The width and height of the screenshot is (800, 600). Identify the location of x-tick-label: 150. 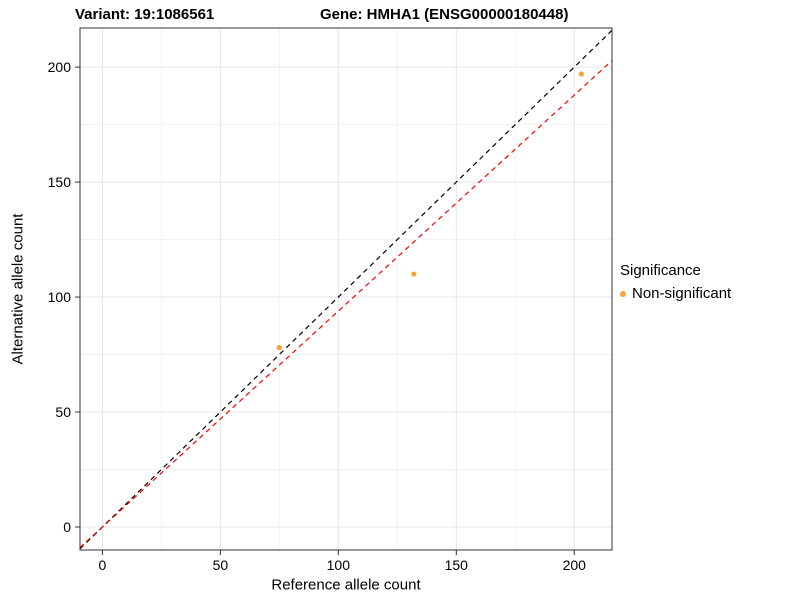
(457, 565).